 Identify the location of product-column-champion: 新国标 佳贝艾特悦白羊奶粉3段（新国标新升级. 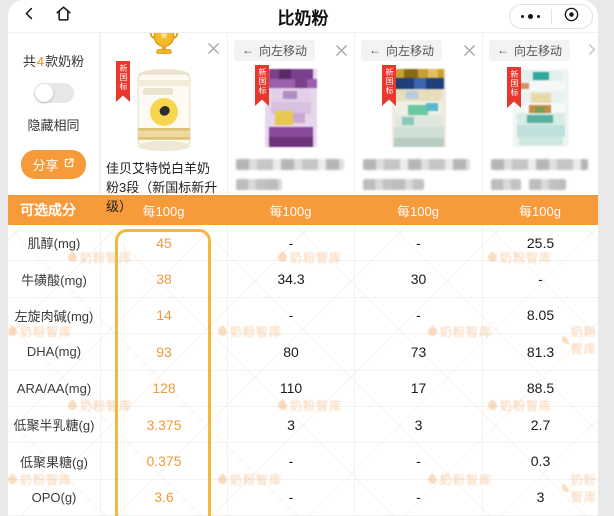
(163, 121).